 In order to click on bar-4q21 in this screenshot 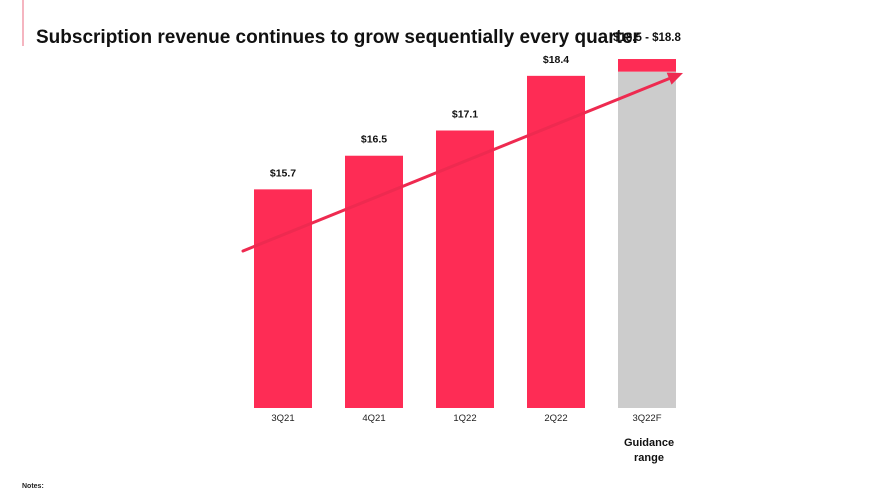, I will do `click(374, 281)`.